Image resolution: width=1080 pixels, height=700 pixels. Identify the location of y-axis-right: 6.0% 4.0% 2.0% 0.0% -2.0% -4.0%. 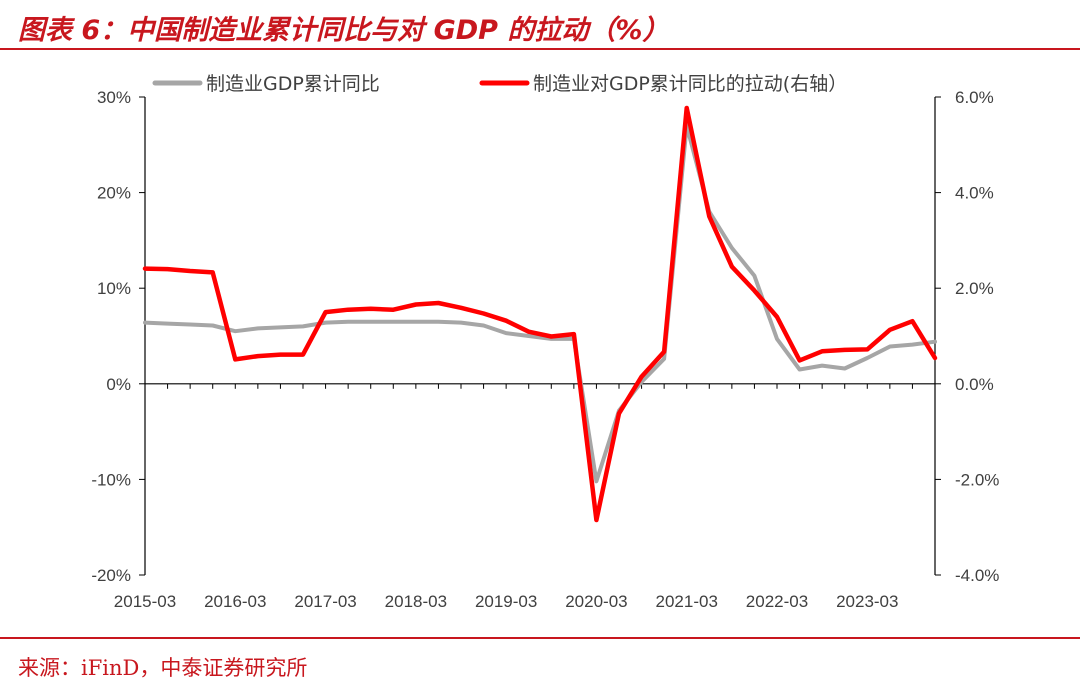
(966, 336).